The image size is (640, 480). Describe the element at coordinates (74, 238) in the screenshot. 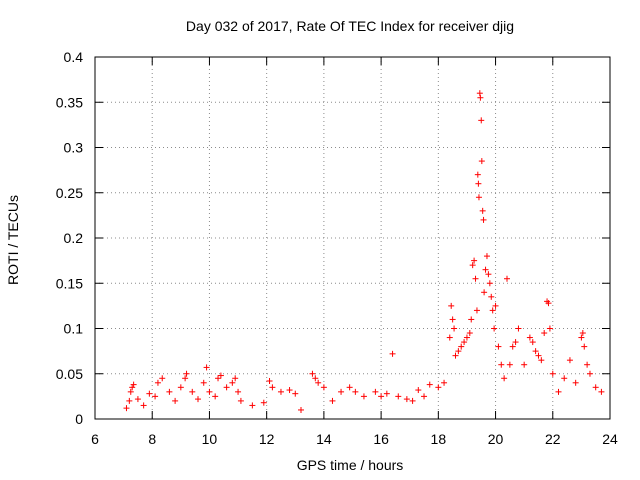

I see `y-tick-label: 0.2` at that location.